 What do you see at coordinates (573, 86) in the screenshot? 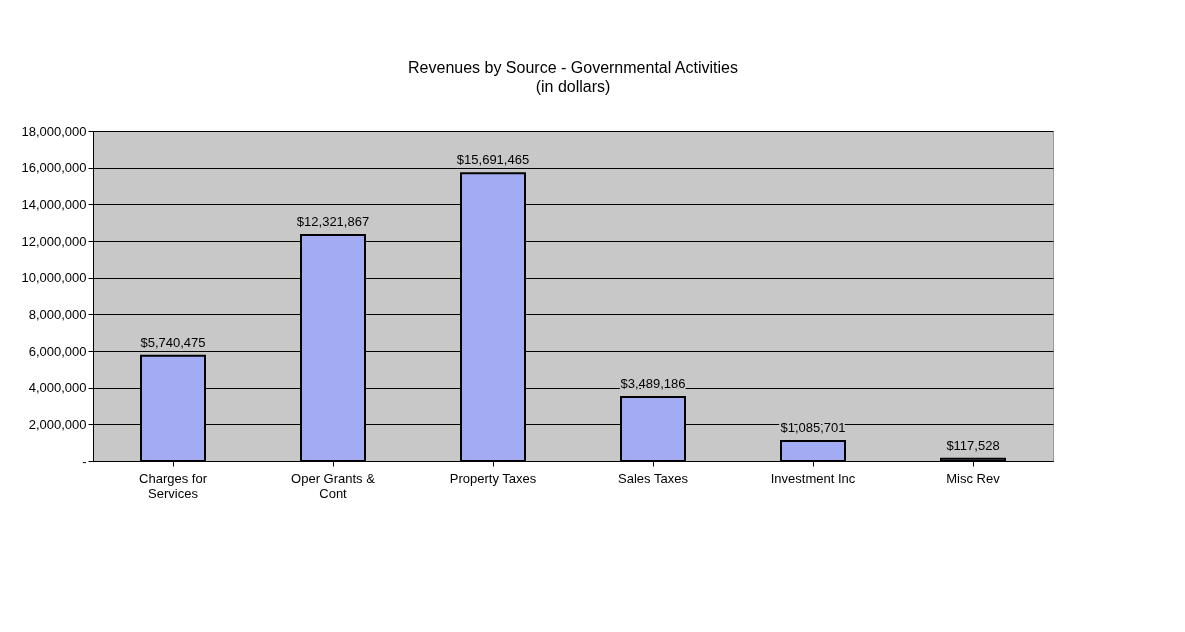
I see `chart-subtitle: (in dollars)` at bounding box center [573, 86].